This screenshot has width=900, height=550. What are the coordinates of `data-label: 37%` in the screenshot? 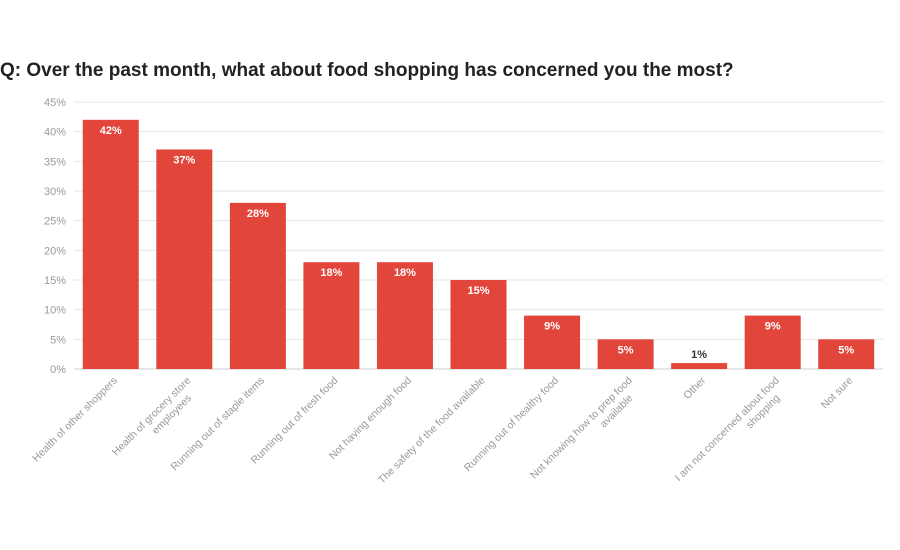 It's located at (184, 160).